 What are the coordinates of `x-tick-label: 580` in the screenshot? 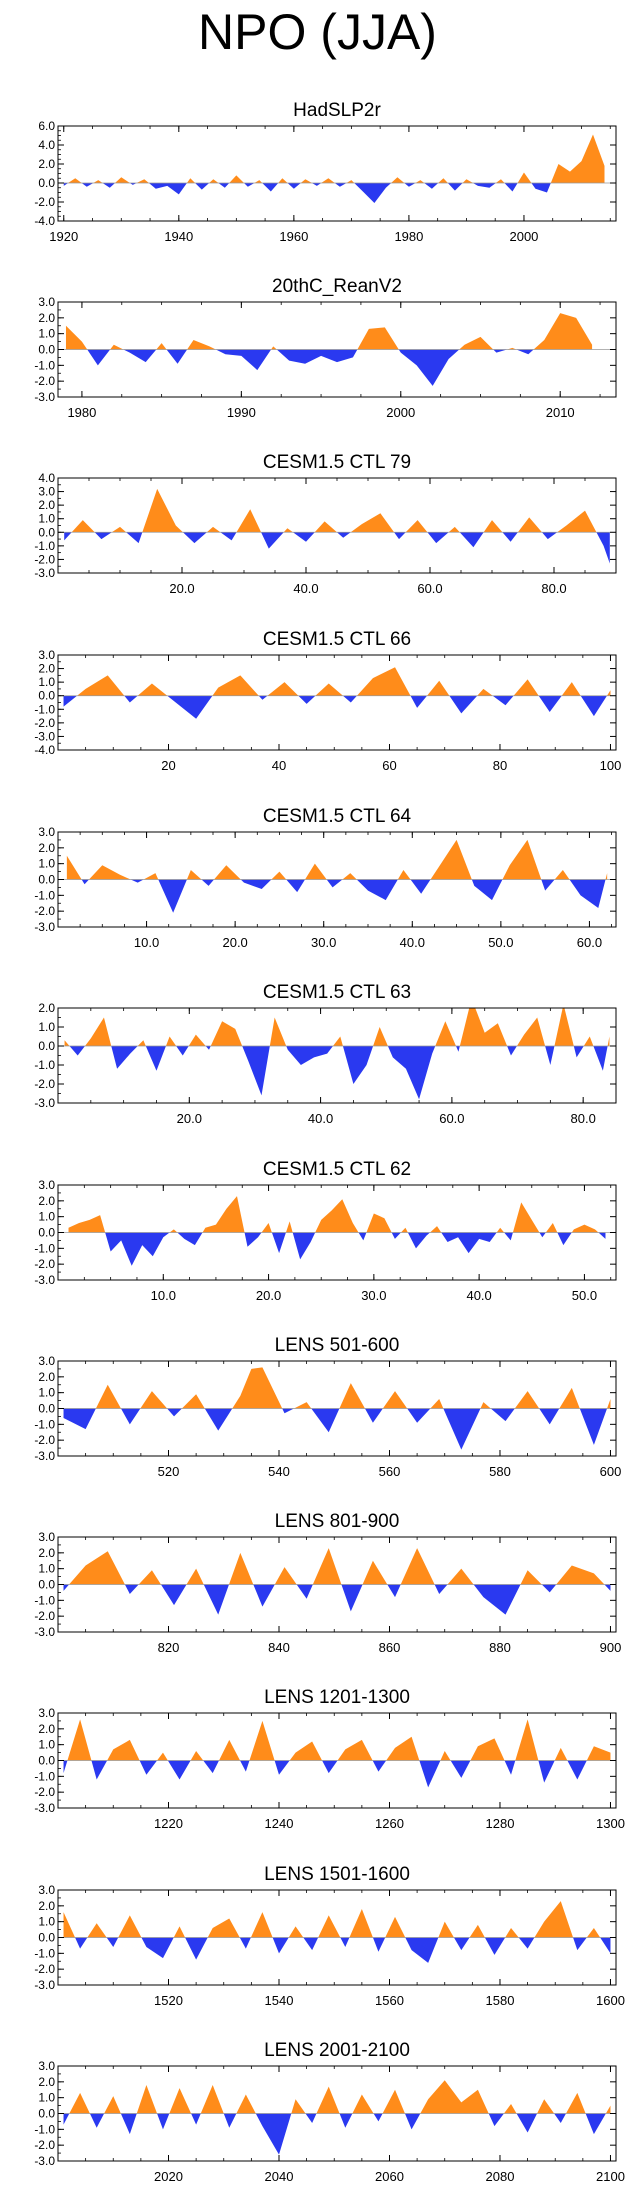 It's located at (500, 1471).